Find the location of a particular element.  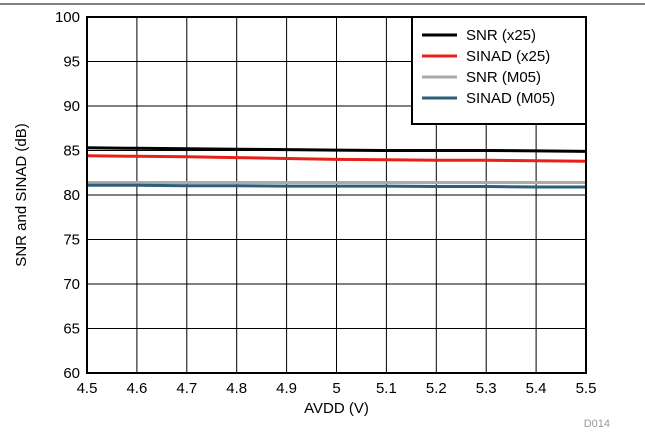

y-tick-label: 90 is located at coordinates (71, 106).